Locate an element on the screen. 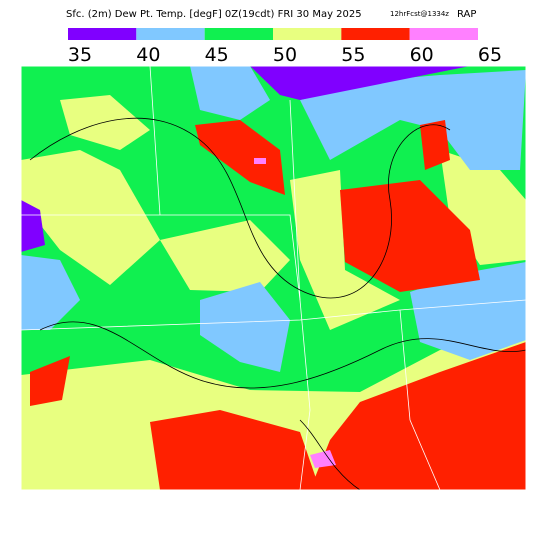 This screenshot has width=548, height=548. colorbar-label: 55 is located at coordinates (353, 55).